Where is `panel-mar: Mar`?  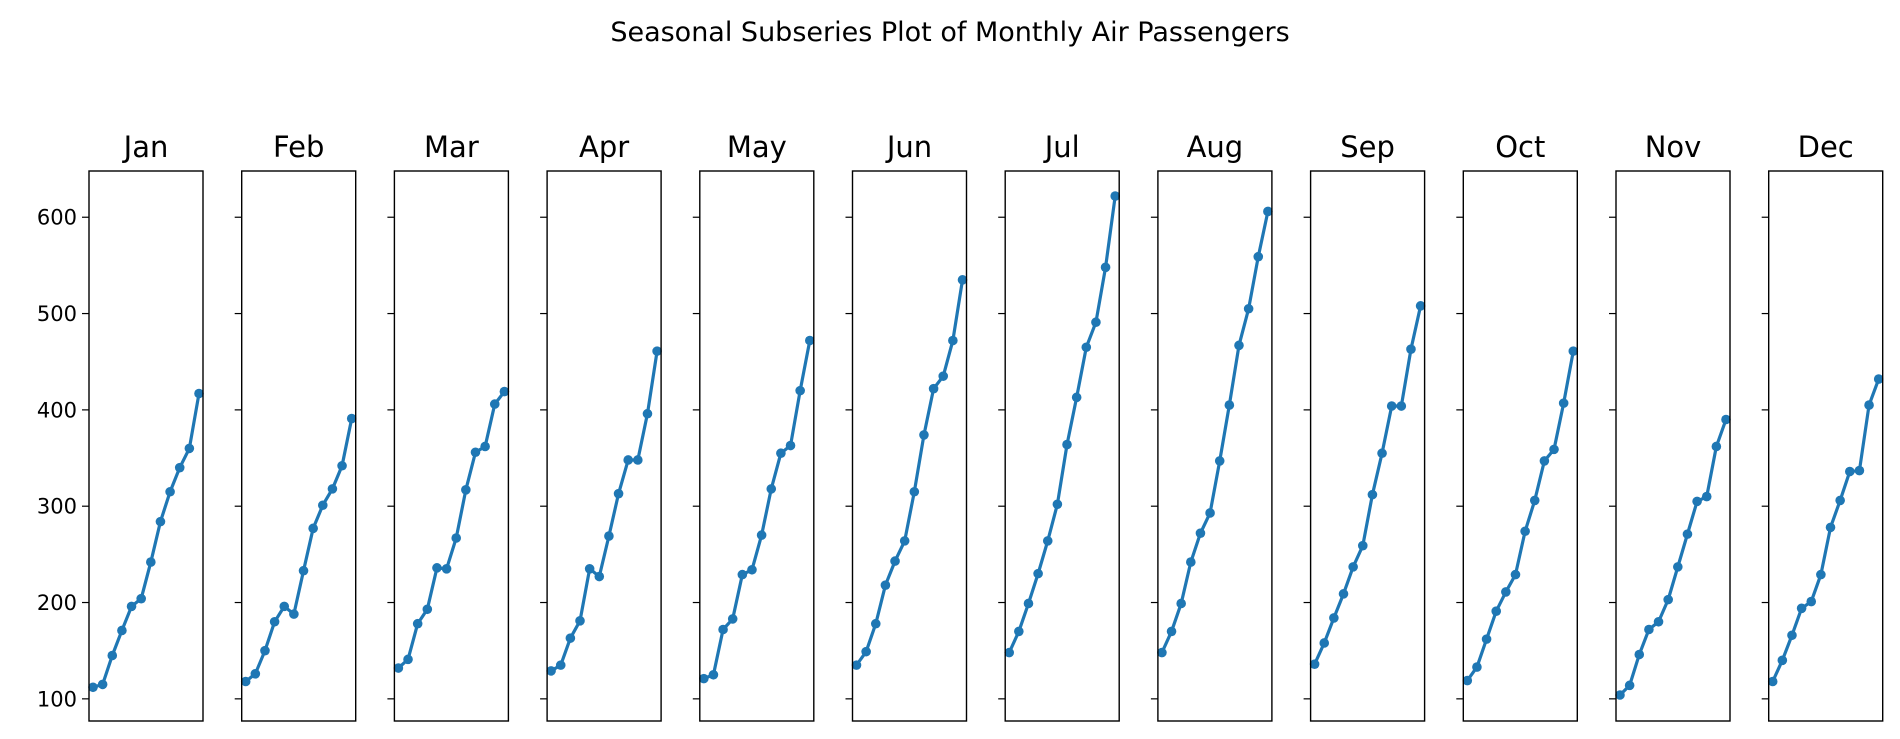
panel-mar: Mar is located at coordinates (448, 426).